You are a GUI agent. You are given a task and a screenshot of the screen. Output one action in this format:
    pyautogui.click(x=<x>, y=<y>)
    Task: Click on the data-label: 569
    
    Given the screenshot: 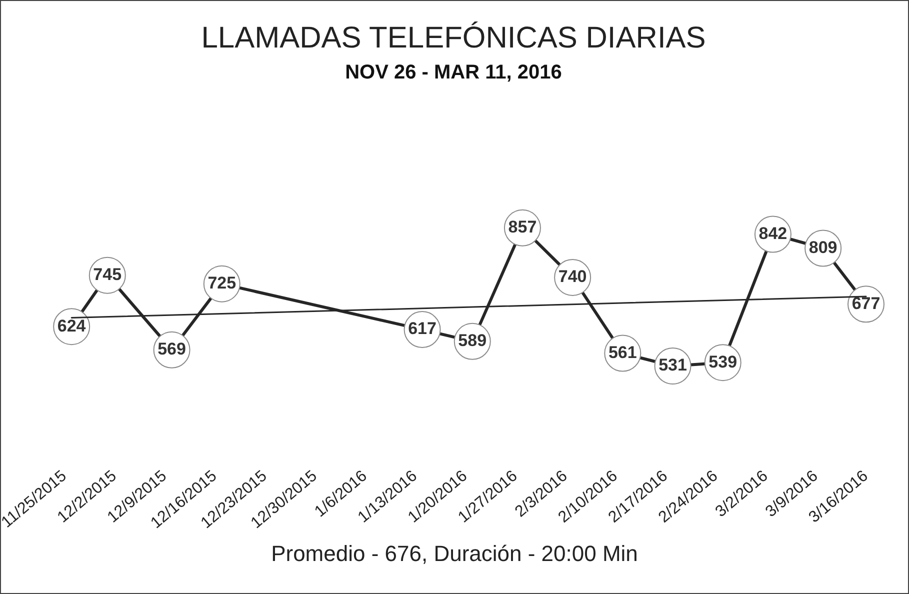 What is the action you would take?
    pyautogui.click(x=172, y=349)
    